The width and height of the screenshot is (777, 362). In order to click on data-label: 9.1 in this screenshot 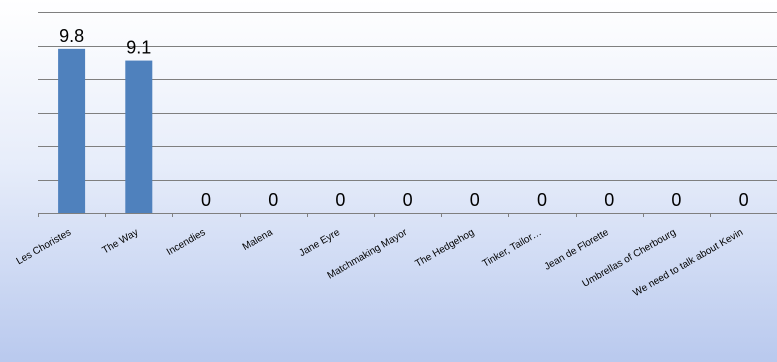, I will do `click(138, 48)`.